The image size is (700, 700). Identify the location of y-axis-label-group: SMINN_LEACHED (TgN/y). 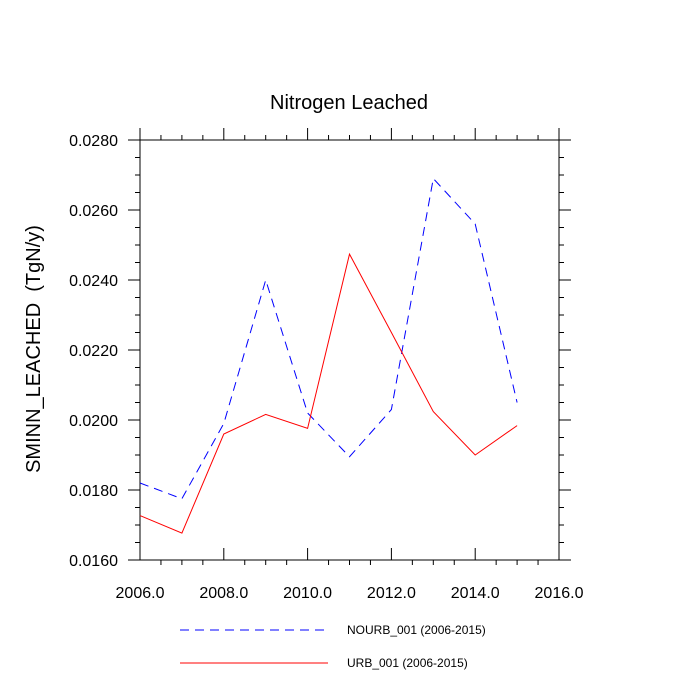
(34, 349).